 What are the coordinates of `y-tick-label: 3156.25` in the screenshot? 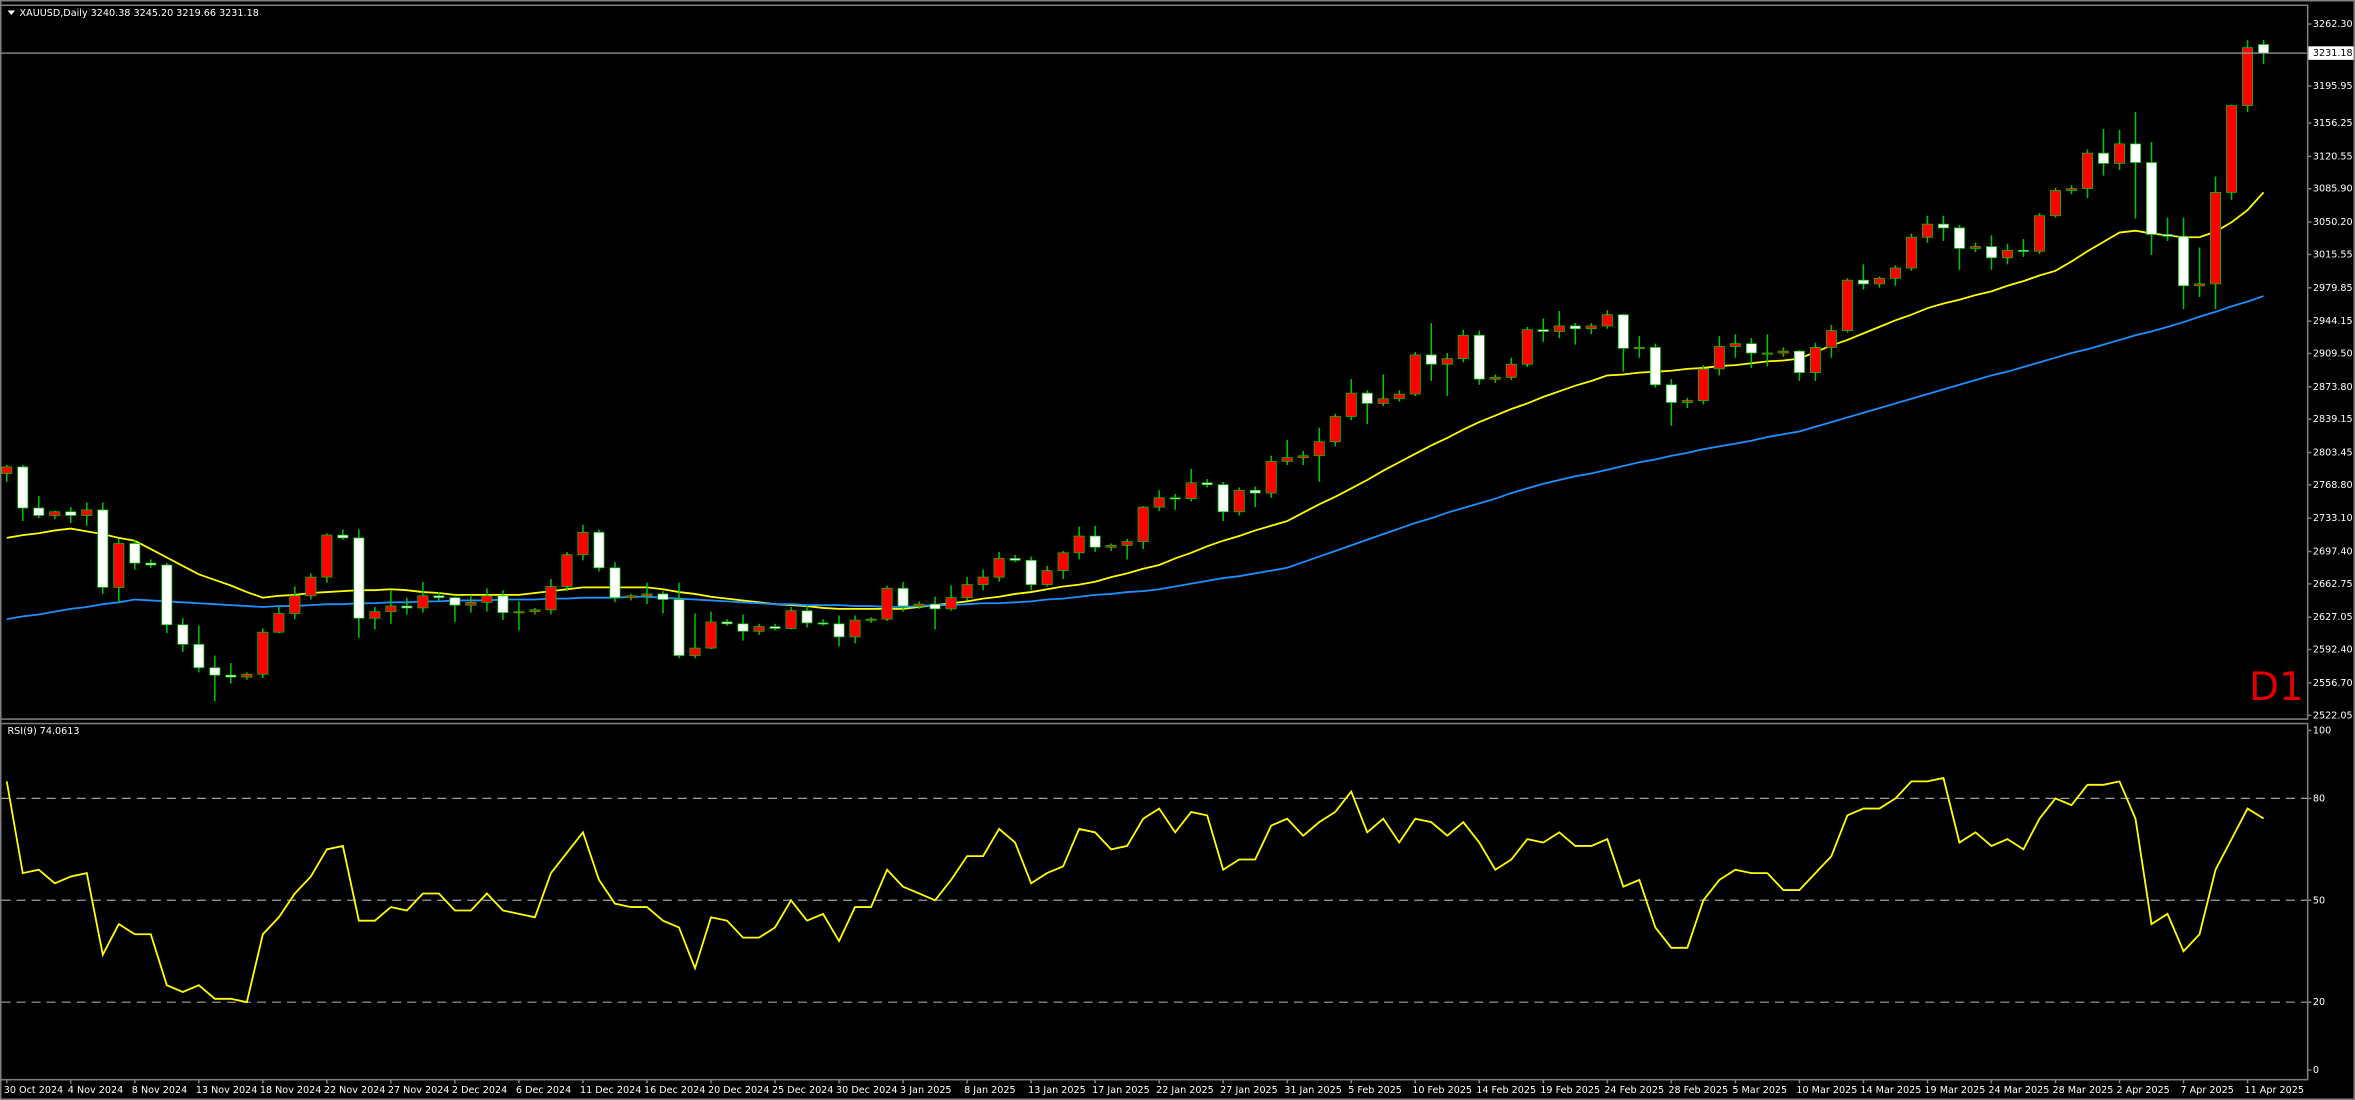 It's located at (2333, 123).